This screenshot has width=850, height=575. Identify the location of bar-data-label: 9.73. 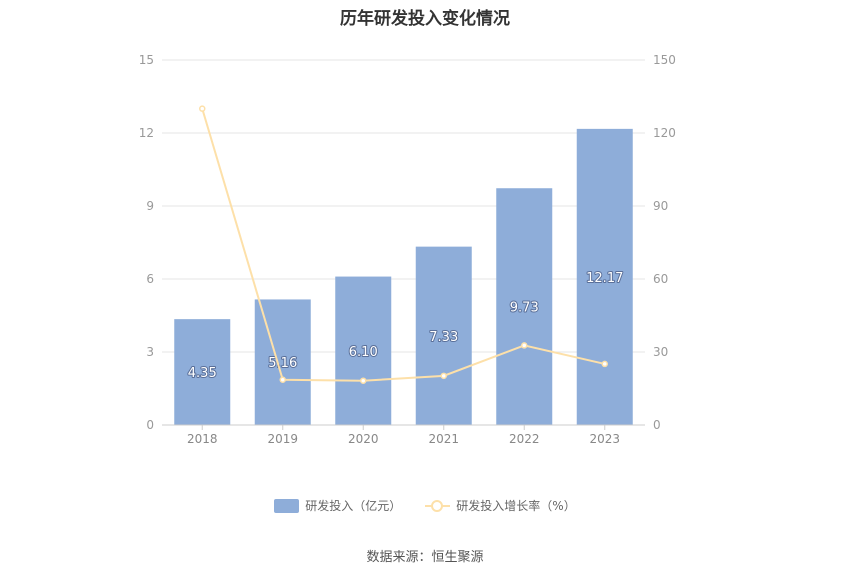
(524, 308).